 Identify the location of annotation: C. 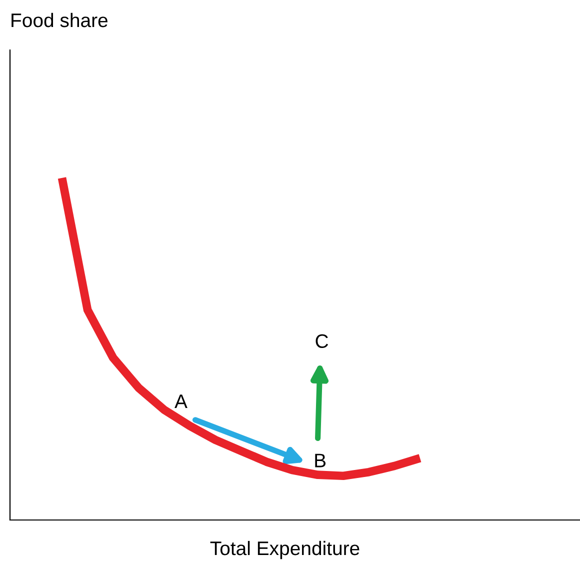
(322, 341).